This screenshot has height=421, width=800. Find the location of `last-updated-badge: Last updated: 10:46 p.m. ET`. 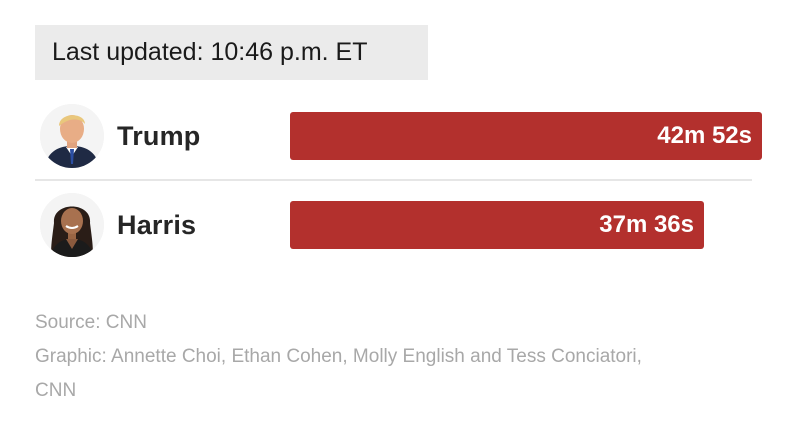

last-updated-badge: Last updated: 10:46 p.m. ET is located at coordinates (231, 52).